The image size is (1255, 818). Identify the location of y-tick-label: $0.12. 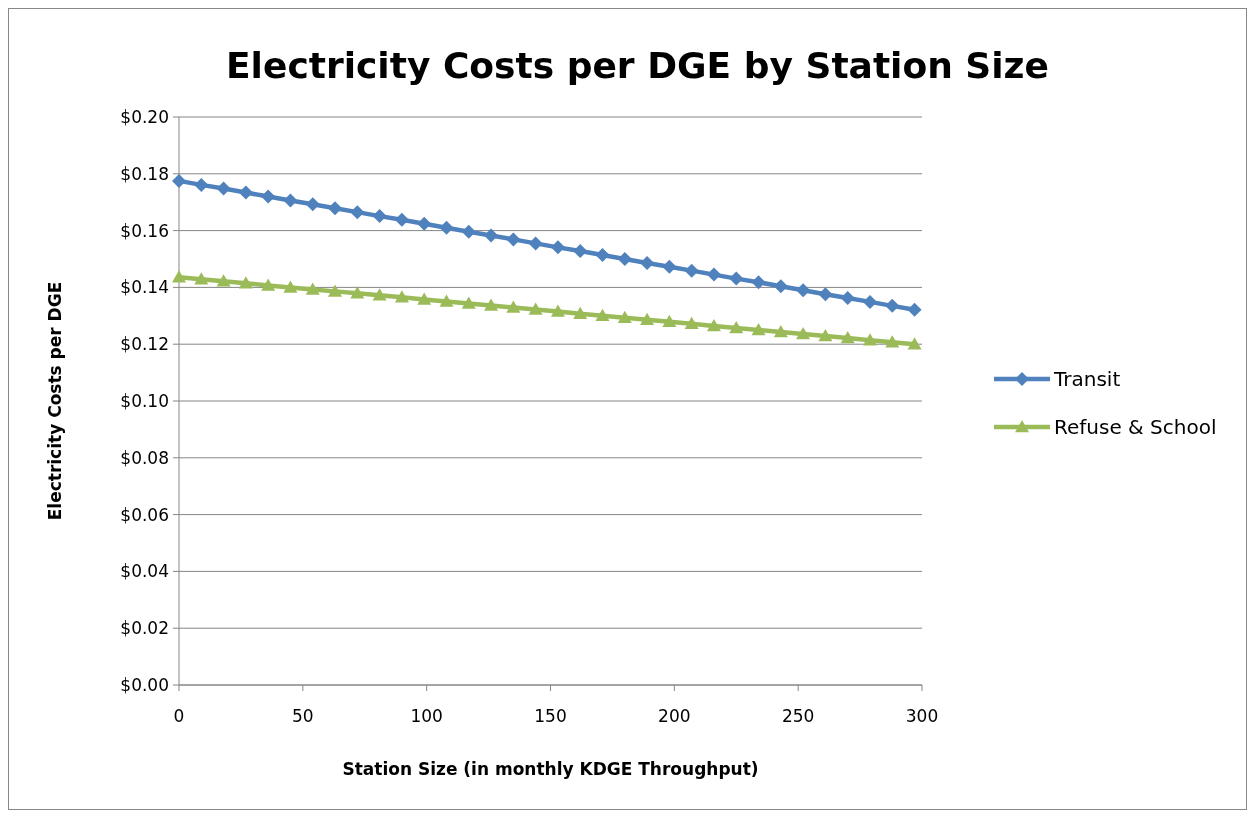
(144, 344).